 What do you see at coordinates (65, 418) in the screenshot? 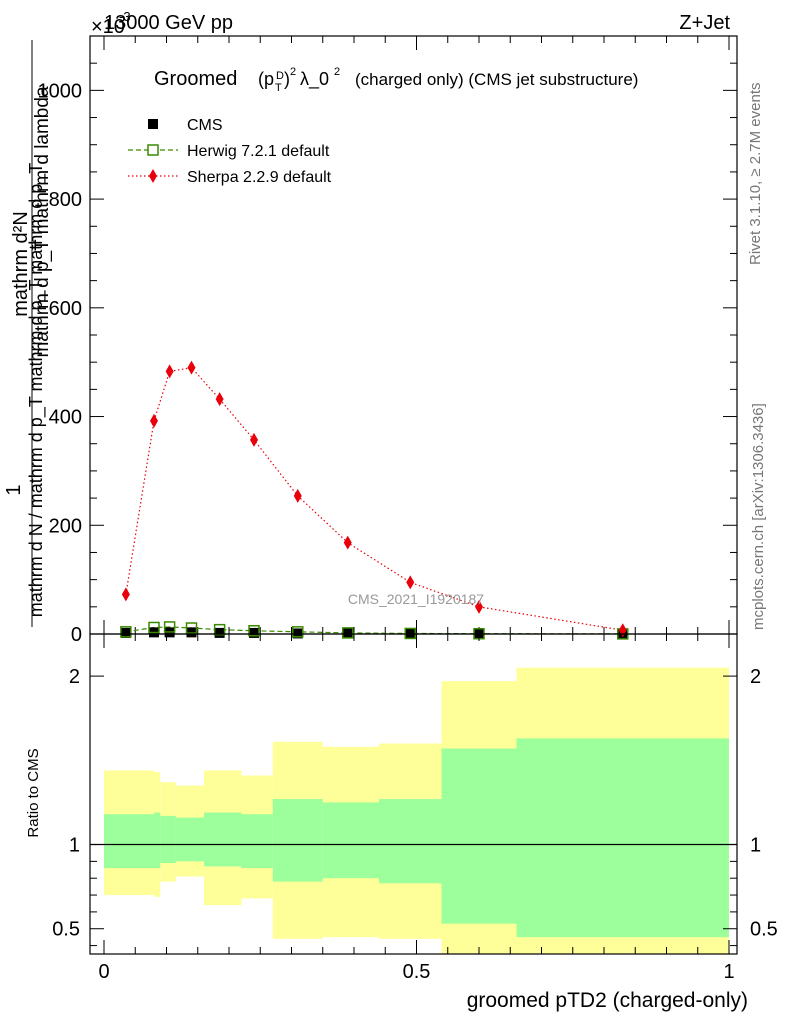
I see `y-tick-label: 400` at bounding box center [65, 418].